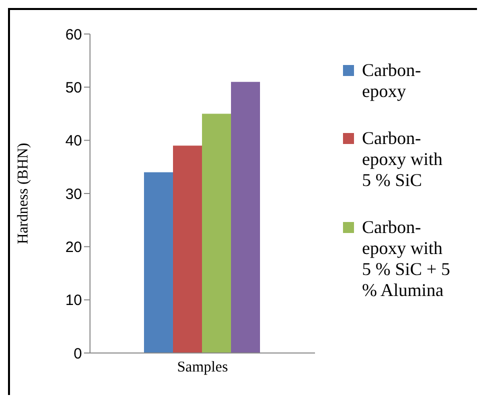  What do you see at coordinates (73, 247) in the screenshot?
I see `y-tick-label: 20` at bounding box center [73, 247].